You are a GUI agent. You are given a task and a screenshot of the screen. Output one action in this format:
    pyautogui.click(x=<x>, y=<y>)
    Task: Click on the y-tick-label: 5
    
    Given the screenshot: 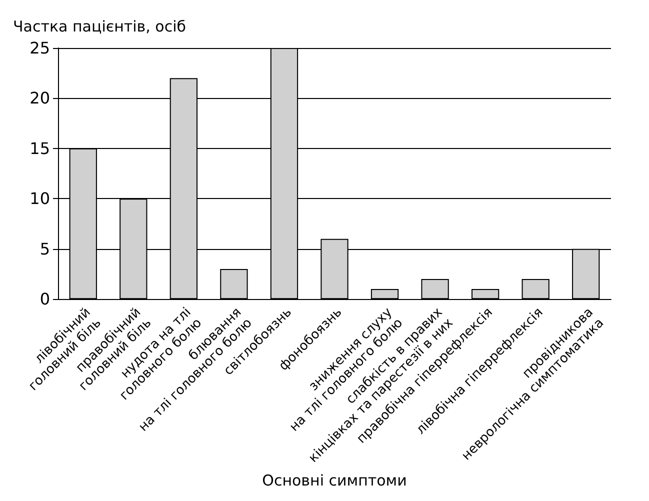 What is the action you would take?
    pyautogui.click(x=45, y=248)
    